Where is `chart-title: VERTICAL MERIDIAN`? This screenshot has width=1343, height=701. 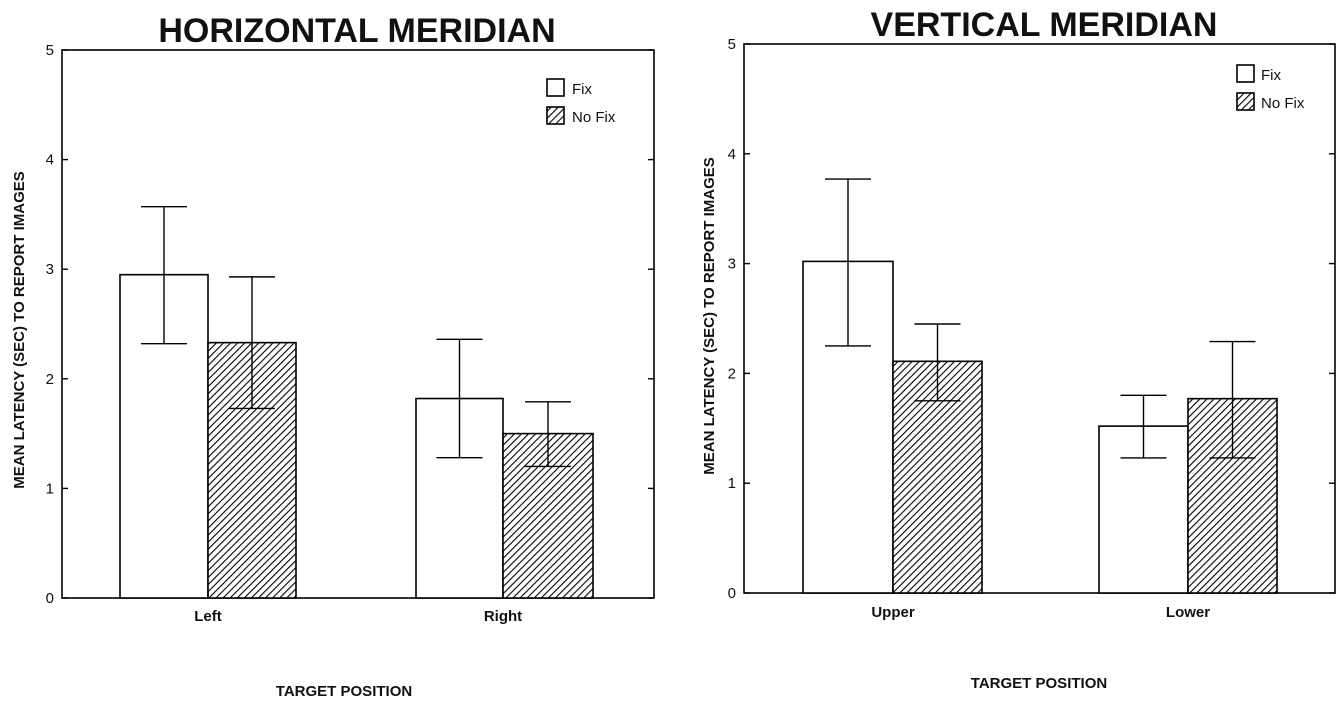 chart-title: VERTICAL MERIDIAN is located at coordinates (1044, 25).